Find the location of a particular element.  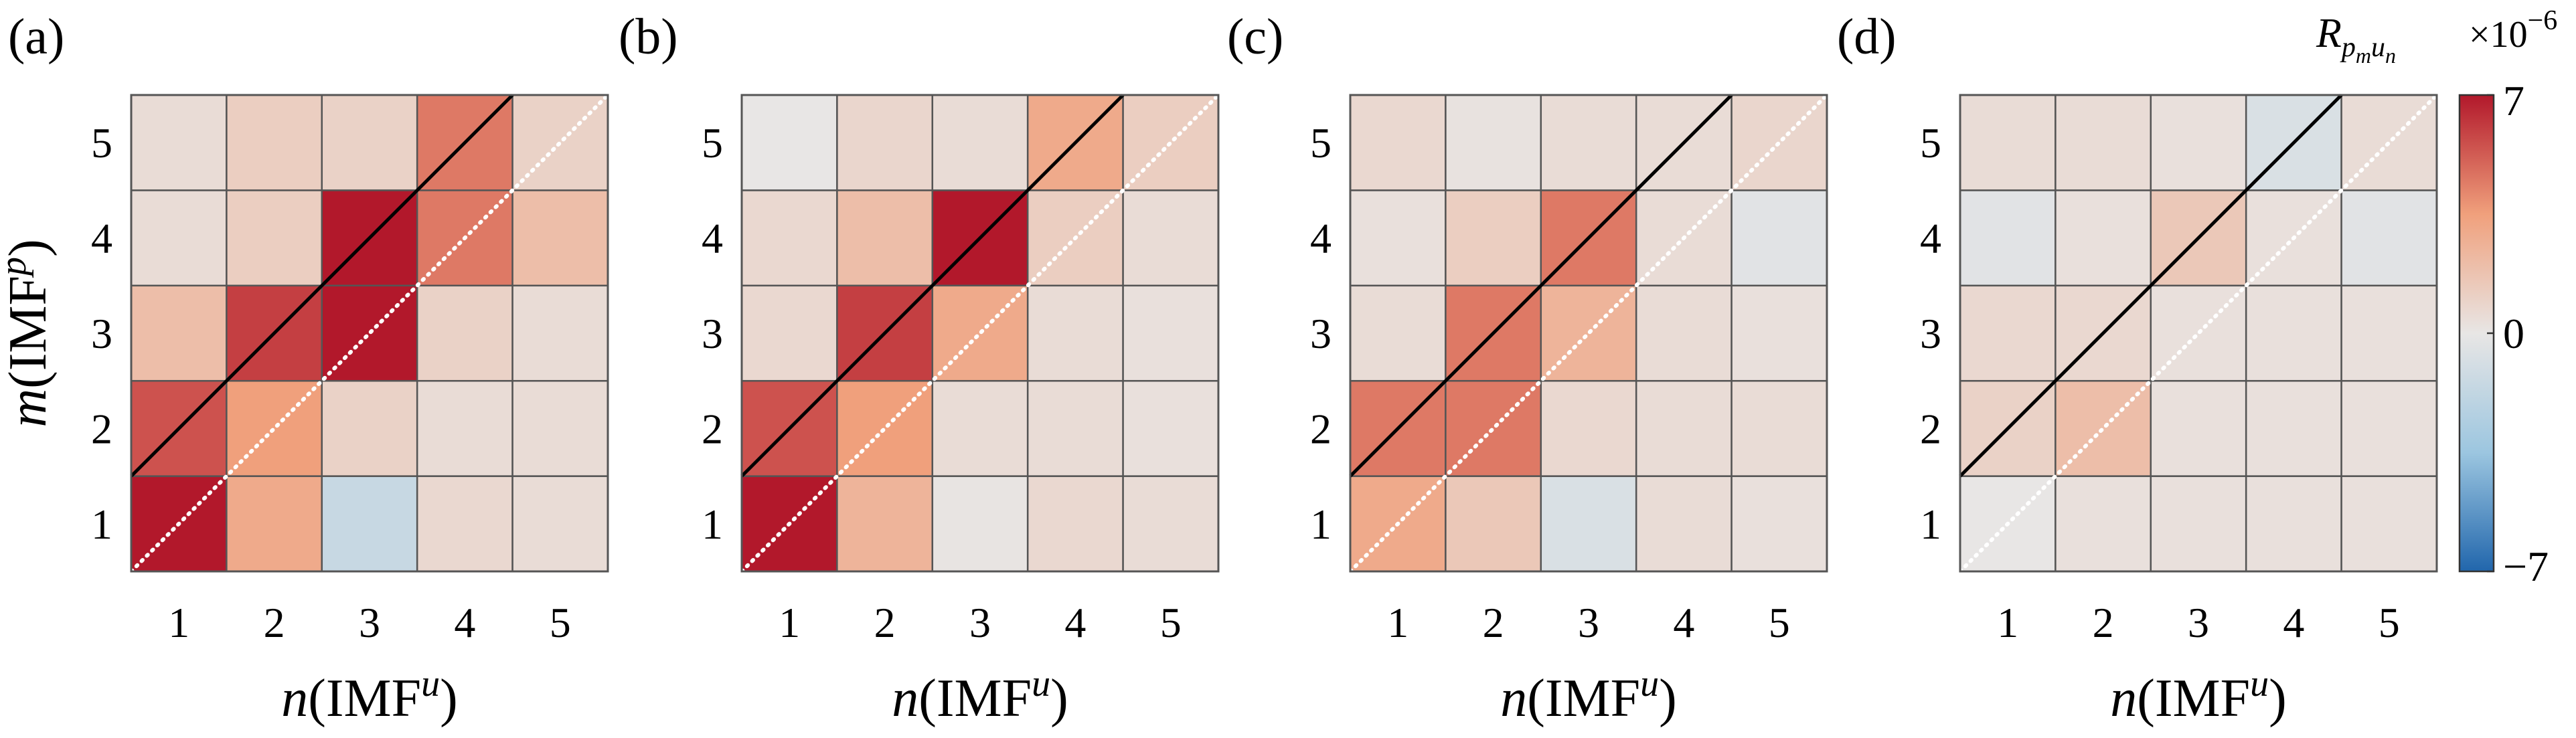

colorbar-scale: ×10⁻⁶ is located at coordinates (2513, 30).